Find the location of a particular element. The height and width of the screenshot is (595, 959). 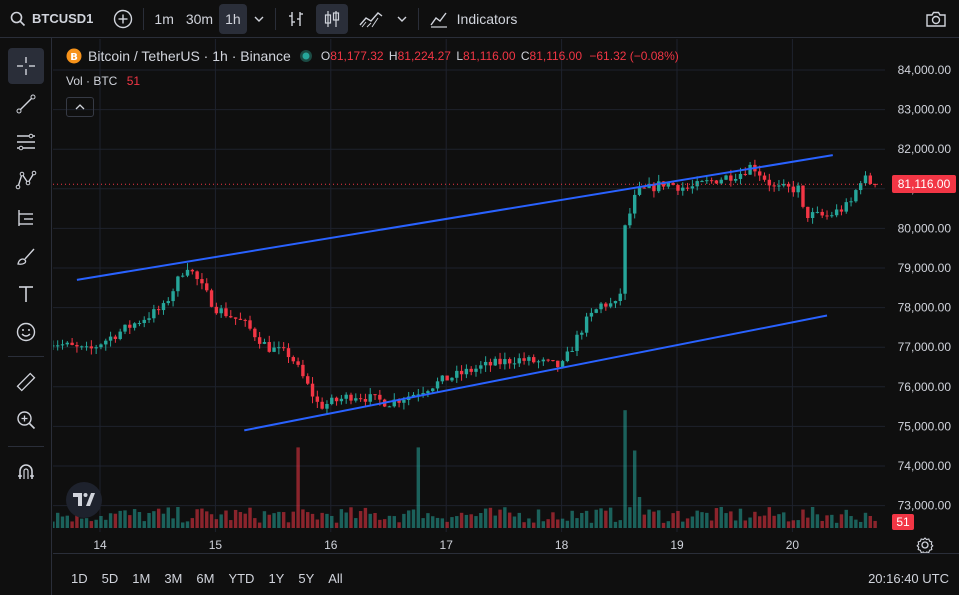

crosshair-tool is located at coordinates (26, 66).